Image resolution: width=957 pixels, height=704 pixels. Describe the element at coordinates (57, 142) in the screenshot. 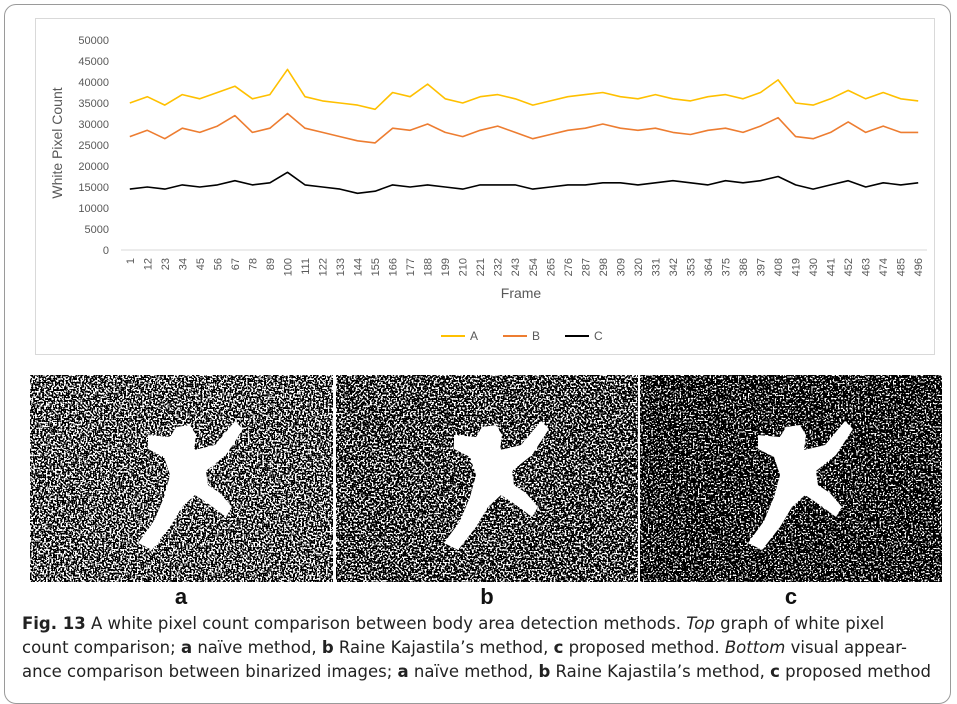

I see `y-axis-title: White Pixel Count` at that location.